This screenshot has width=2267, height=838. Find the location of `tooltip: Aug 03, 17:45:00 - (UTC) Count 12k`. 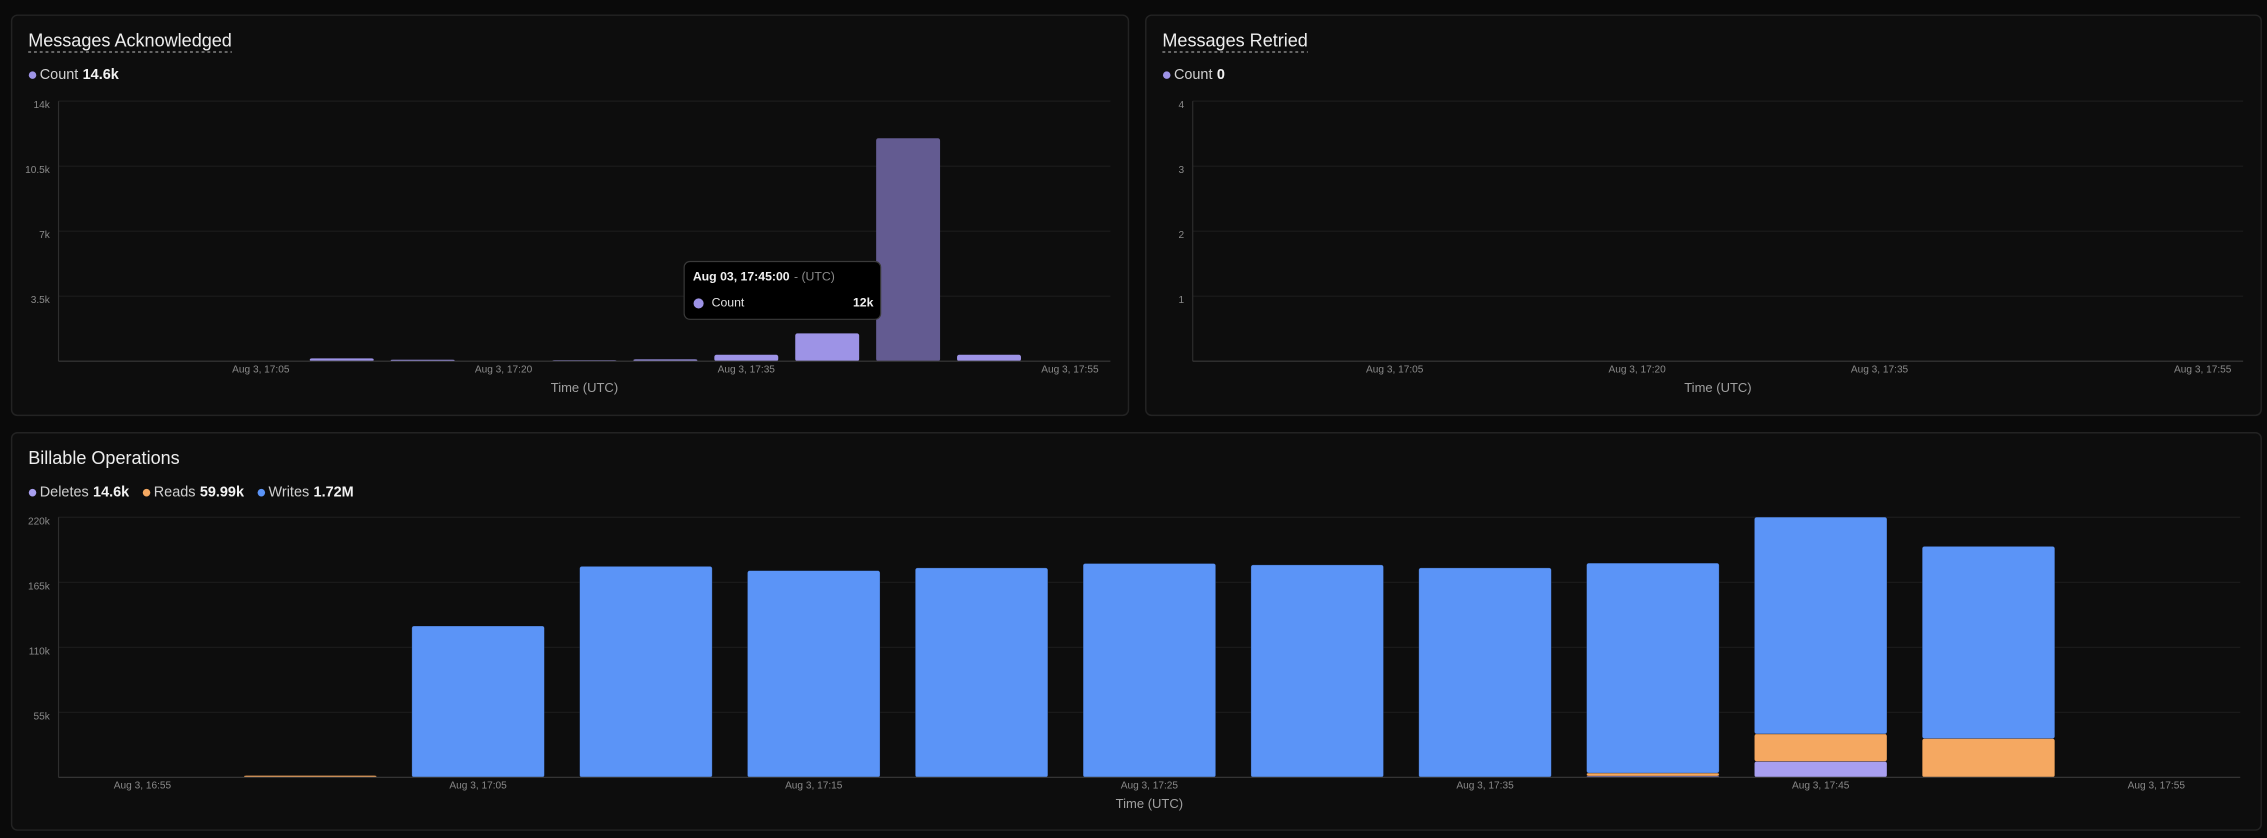

tooltip: Aug 03, 17:45:00 - (UTC) Count 12k is located at coordinates (782, 290).